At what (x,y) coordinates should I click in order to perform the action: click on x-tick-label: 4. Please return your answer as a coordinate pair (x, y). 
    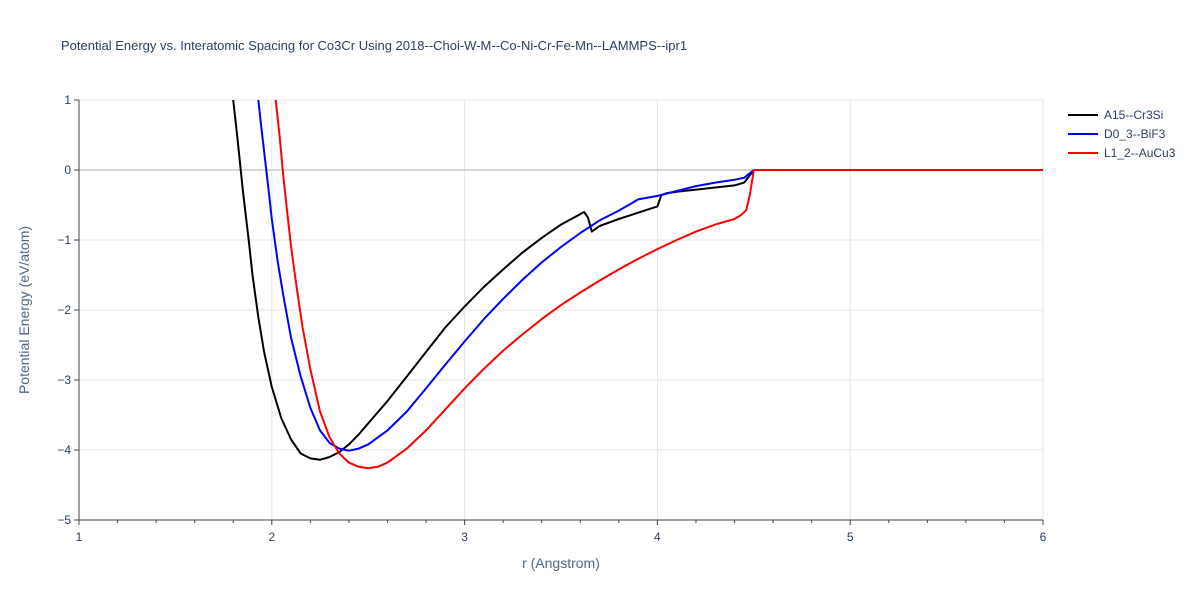
    Looking at the image, I should click on (657, 537).